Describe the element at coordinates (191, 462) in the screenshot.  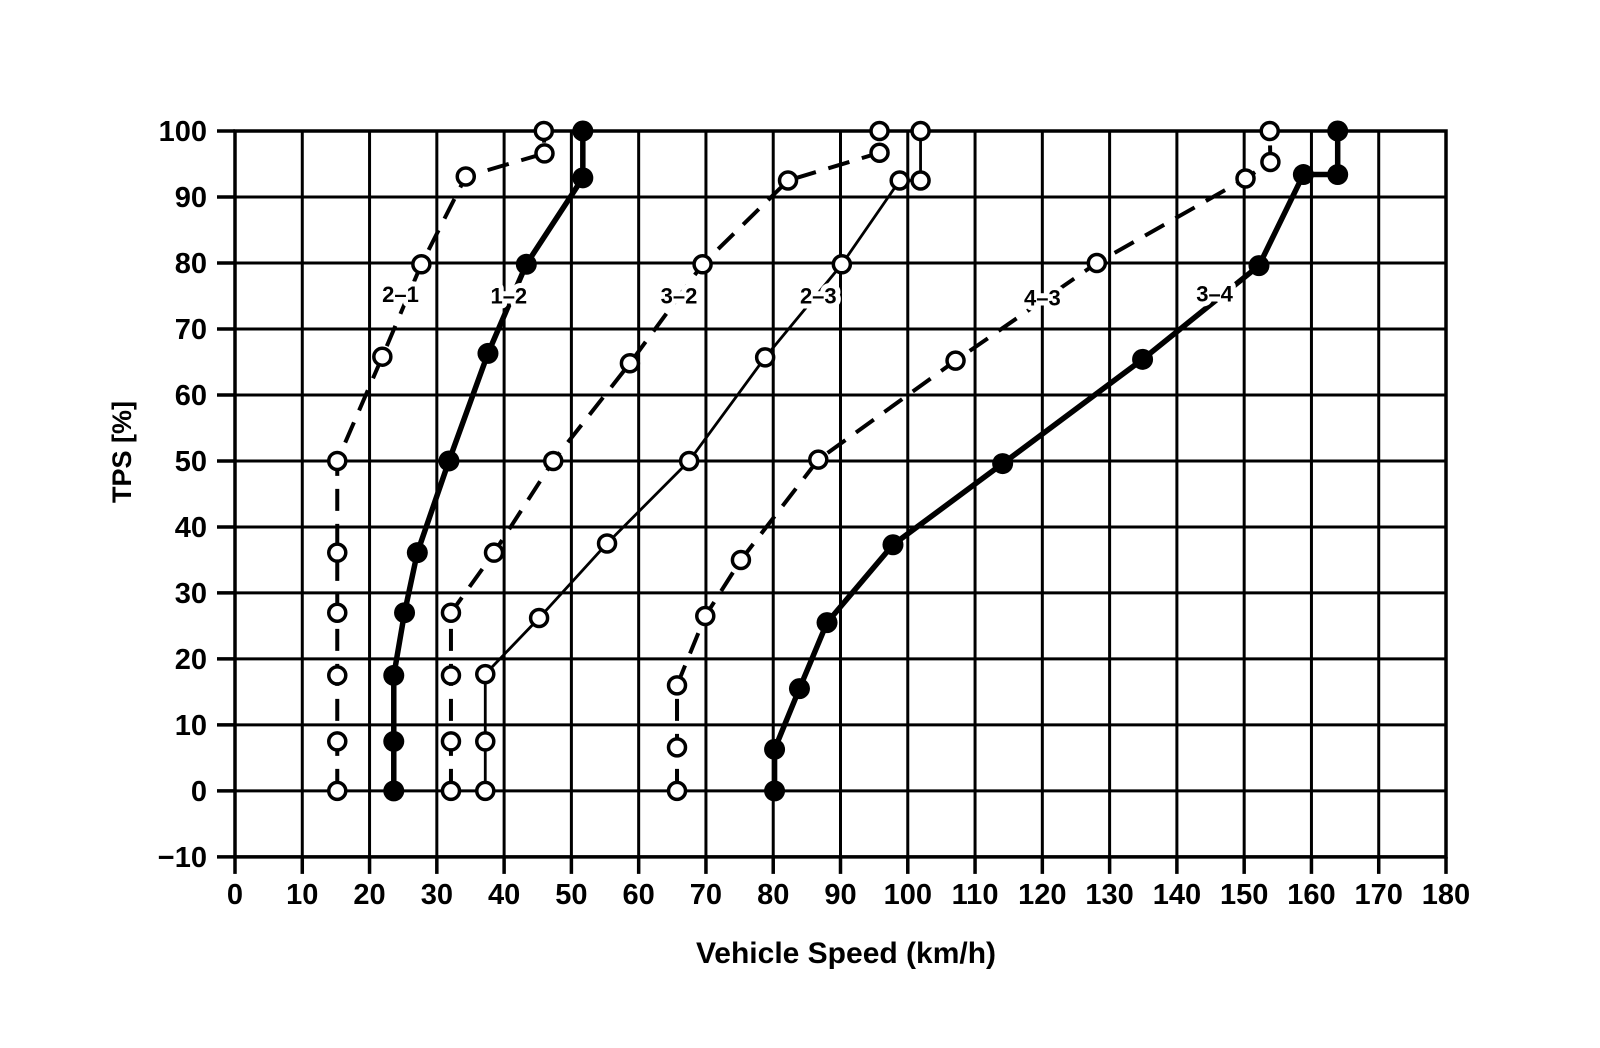
I see `y-tick-label: 50` at that location.